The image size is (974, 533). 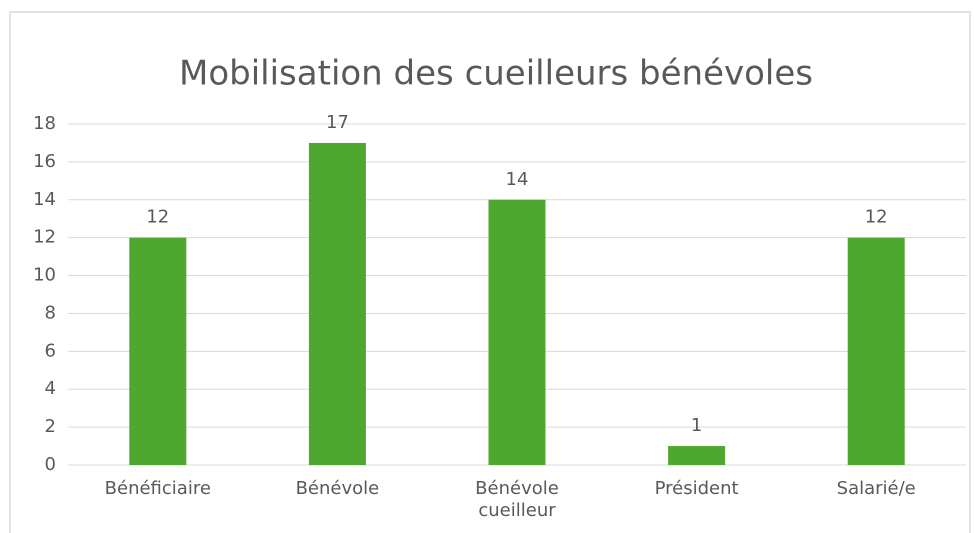 What do you see at coordinates (50, 388) in the screenshot?
I see `y-tick-label: 4` at bounding box center [50, 388].